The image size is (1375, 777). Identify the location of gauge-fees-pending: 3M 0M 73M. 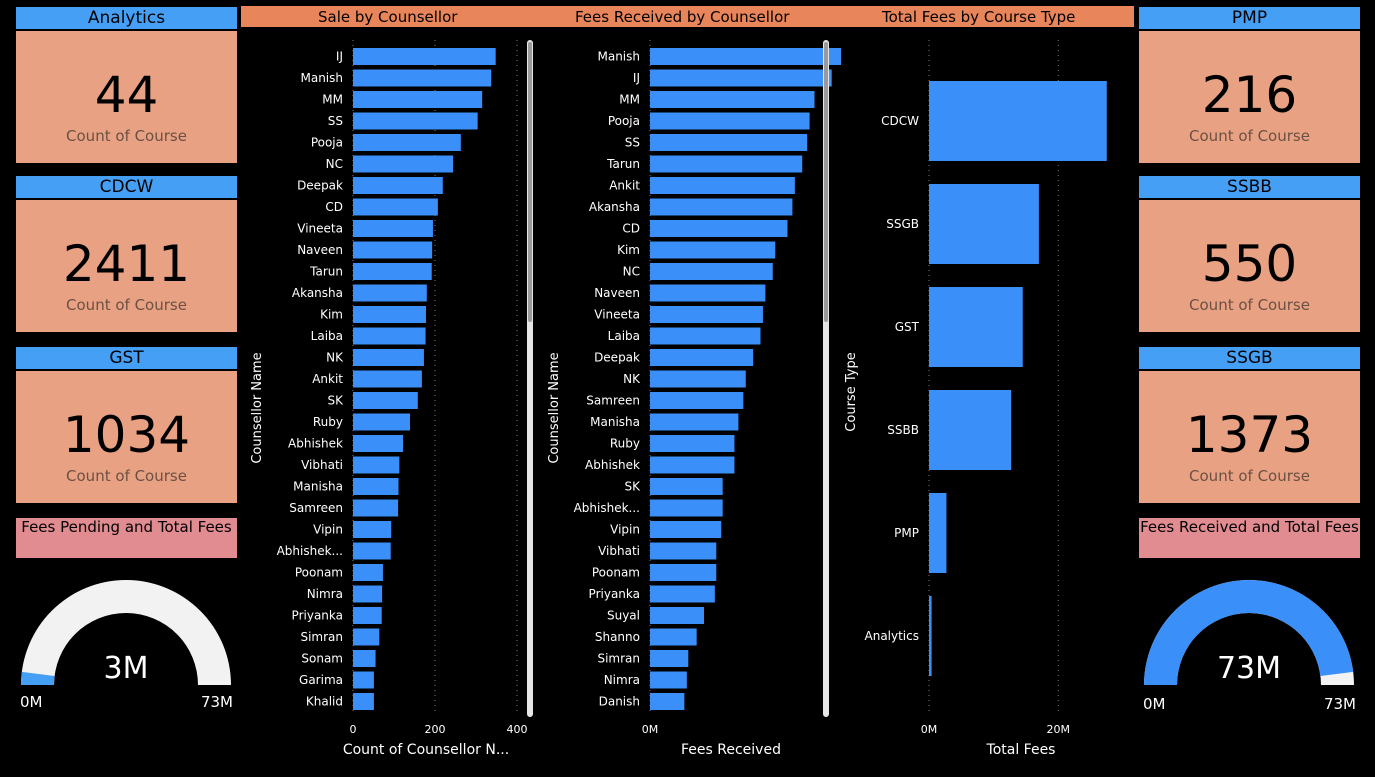
(126, 660).